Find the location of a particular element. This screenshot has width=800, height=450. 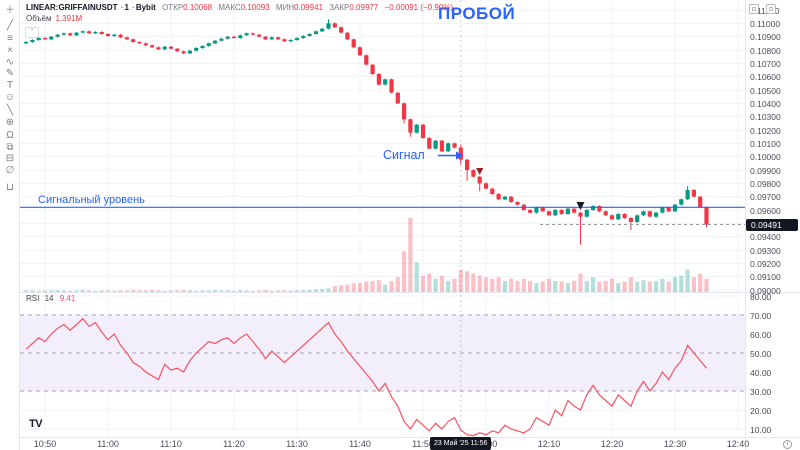

time-axis-label: 11:40 is located at coordinates (360, 444).